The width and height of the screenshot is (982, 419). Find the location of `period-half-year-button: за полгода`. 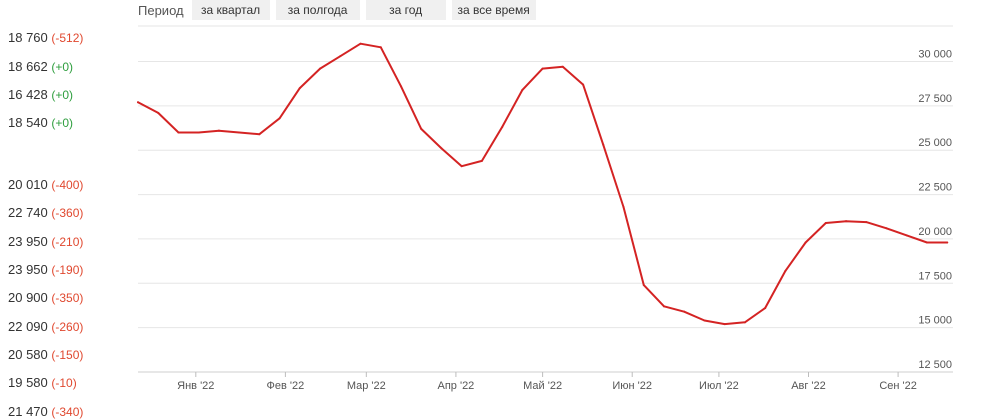

period-half-year-button: за полгода is located at coordinates (317, 10).